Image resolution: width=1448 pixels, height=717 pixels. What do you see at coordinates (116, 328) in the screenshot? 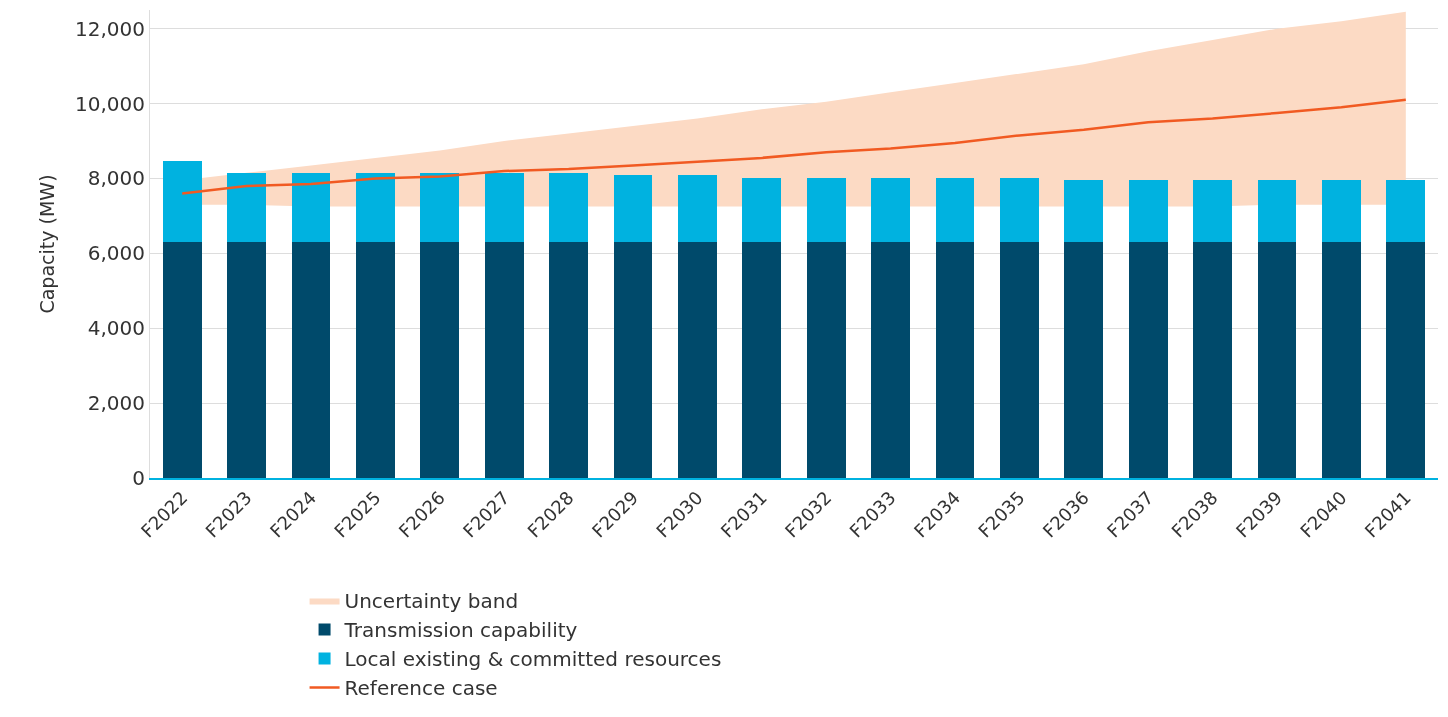
I see `y-tick-label: 4,000` at bounding box center [116, 328].